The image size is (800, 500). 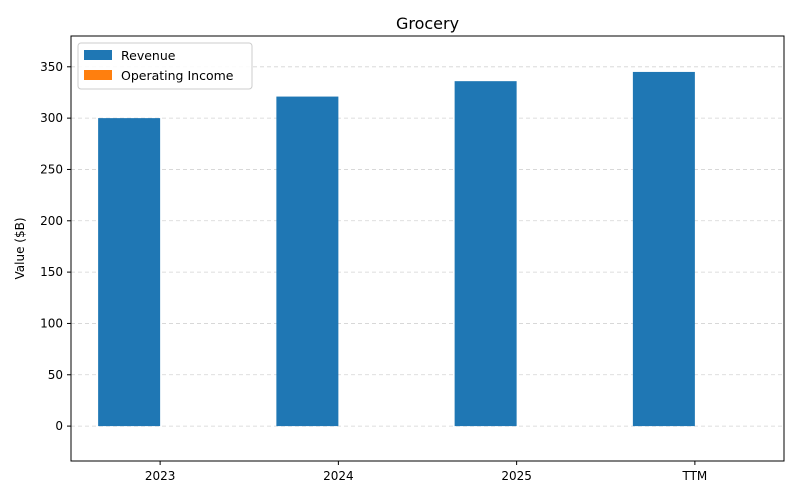 I want to click on y-tick-label: 250, so click(x=51, y=169).